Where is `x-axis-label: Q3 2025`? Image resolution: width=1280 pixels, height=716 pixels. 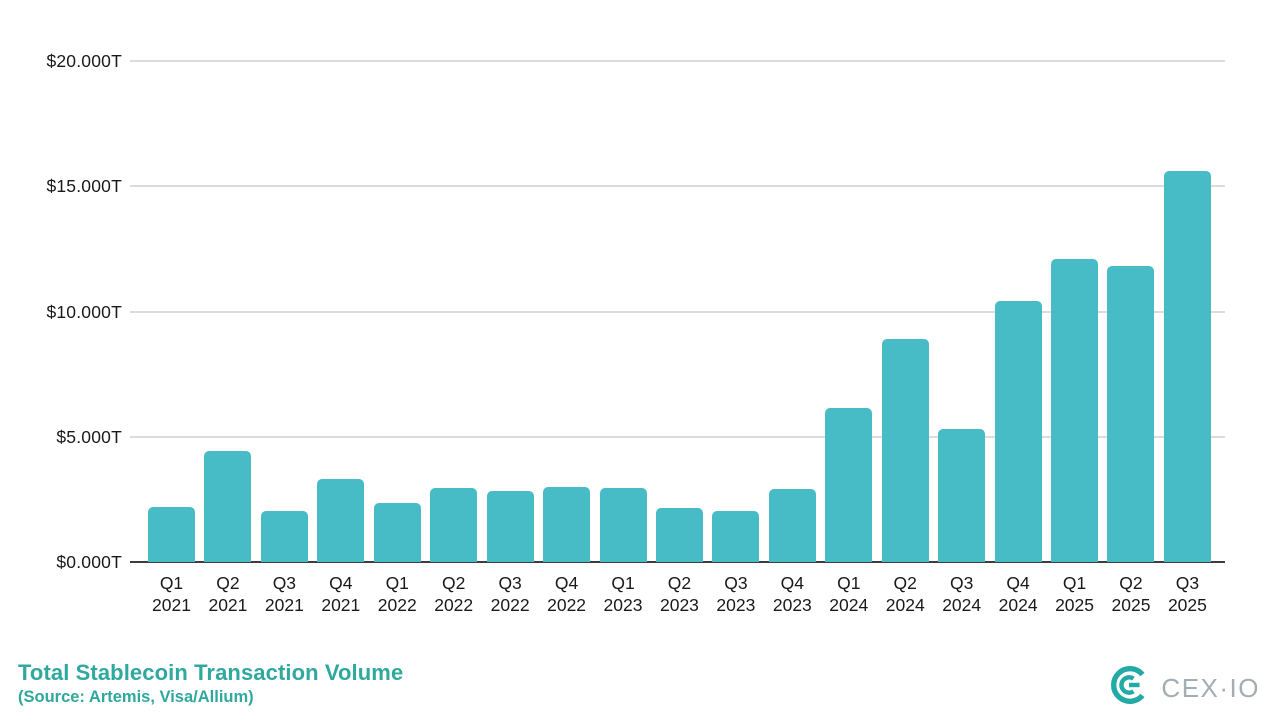 x-axis-label: Q3 2025 is located at coordinates (1187, 594).